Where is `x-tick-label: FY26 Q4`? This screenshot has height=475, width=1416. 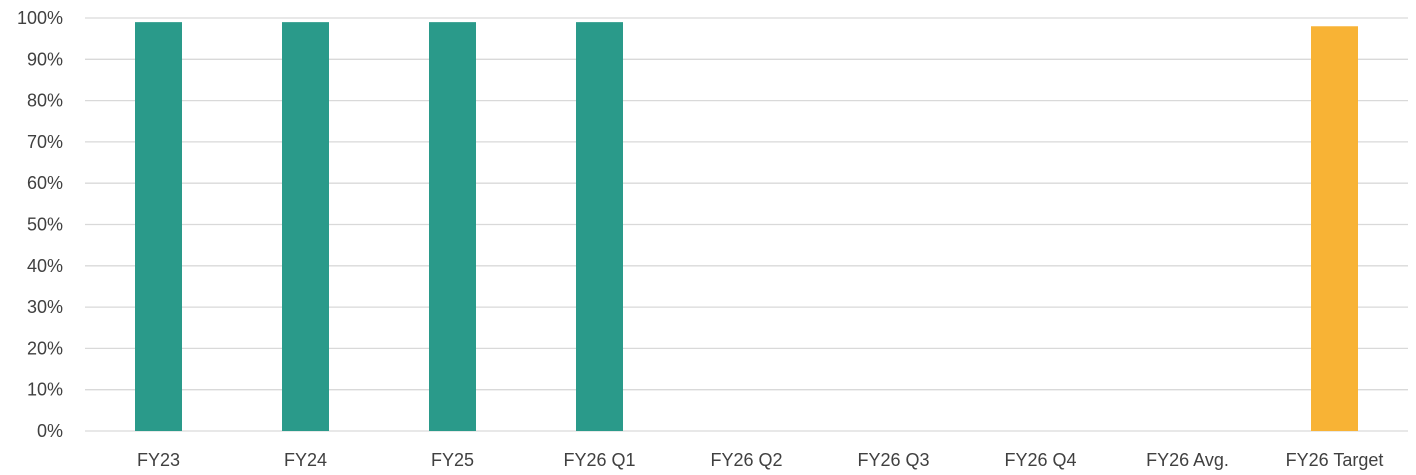 x-tick-label: FY26 Q4 is located at coordinates (1040, 460).